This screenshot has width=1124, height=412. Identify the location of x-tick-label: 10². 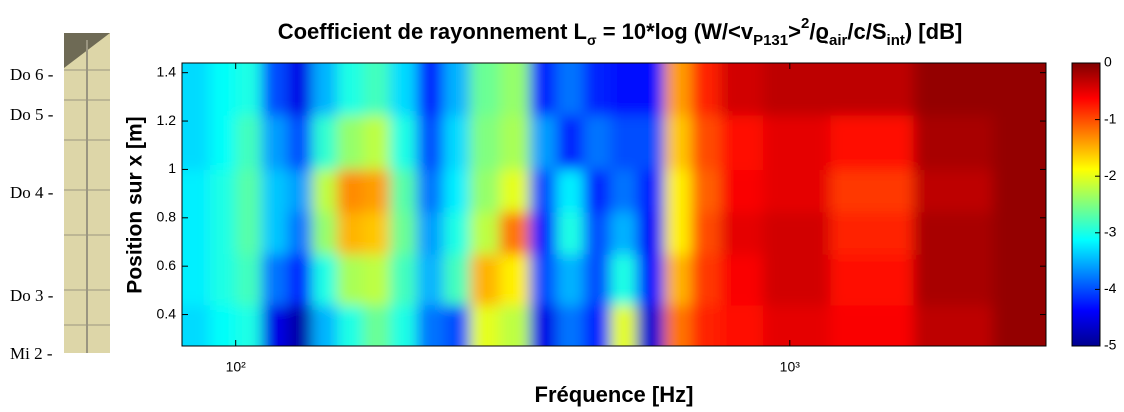
(236, 367).